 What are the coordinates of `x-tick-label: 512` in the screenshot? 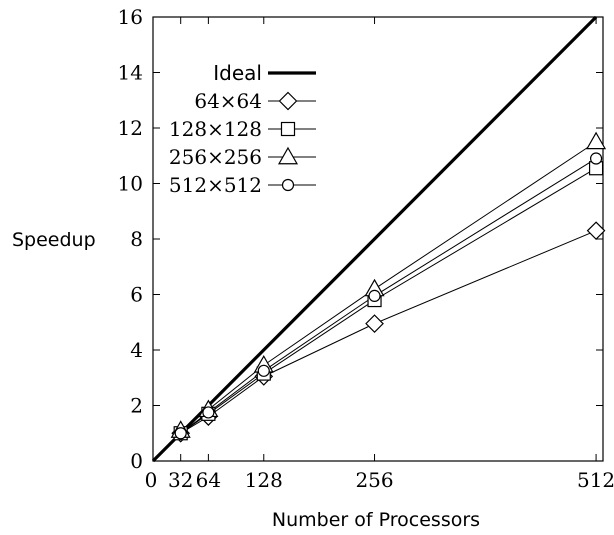 It's located at (595, 480).